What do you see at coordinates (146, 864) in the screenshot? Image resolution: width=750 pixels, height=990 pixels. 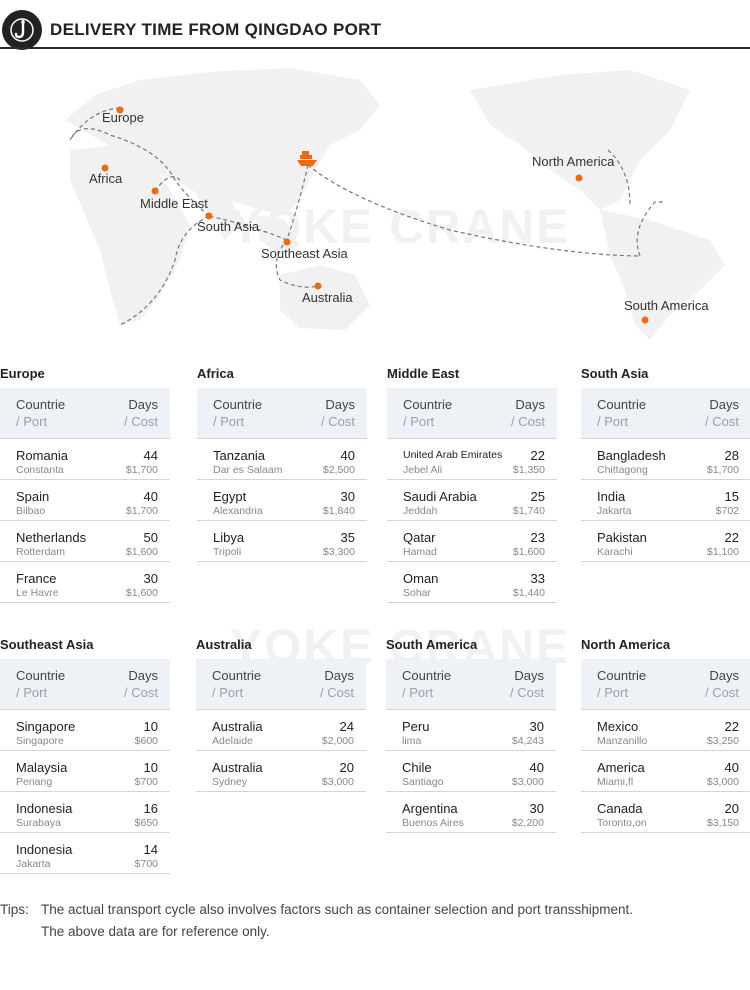 I see `cost-value: $700` at bounding box center [146, 864].